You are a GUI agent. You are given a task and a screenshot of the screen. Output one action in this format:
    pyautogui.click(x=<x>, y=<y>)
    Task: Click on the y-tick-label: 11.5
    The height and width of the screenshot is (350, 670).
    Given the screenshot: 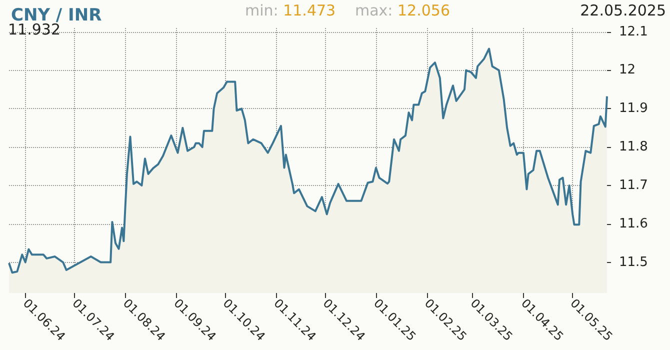 What is the action you would take?
    pyautogui.click(x=633, y=262)
    